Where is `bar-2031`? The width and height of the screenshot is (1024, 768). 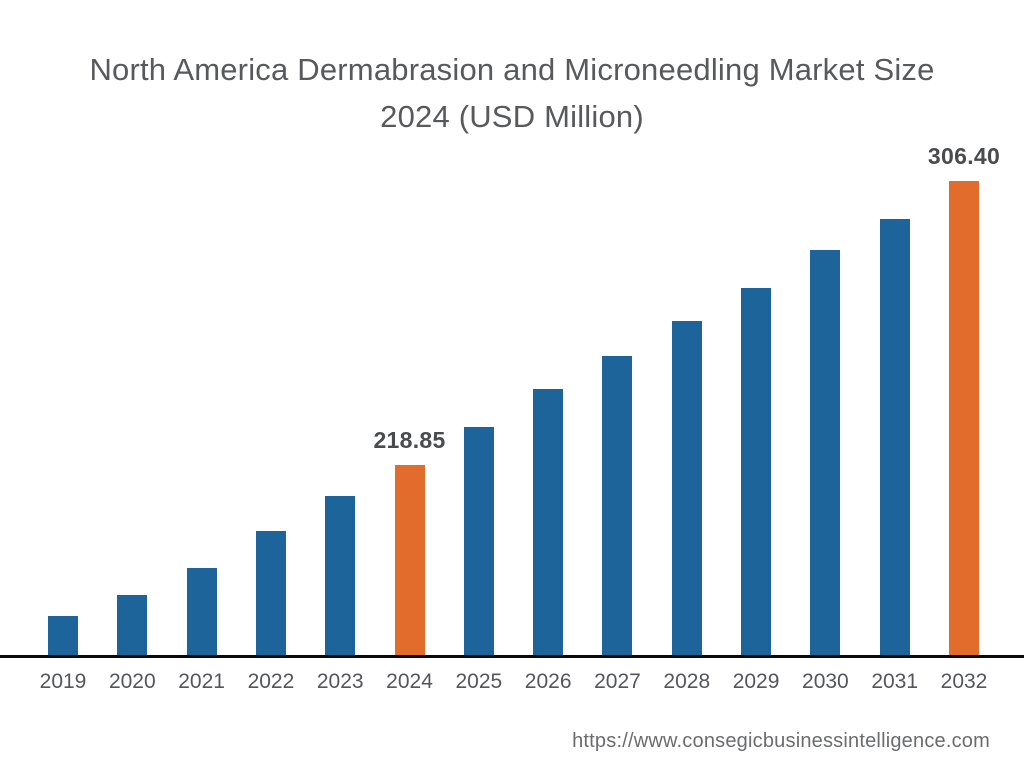
bar-2031 is located at coordinates (894, 437).